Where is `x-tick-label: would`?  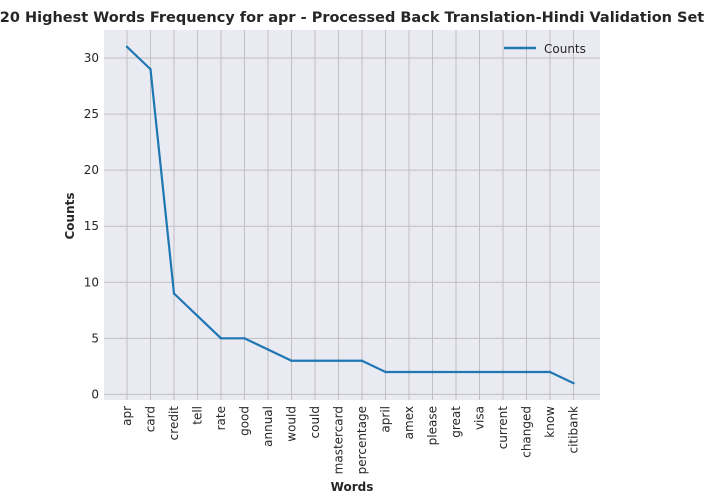
x-tick-label: would is located at coordinates (292, 424).